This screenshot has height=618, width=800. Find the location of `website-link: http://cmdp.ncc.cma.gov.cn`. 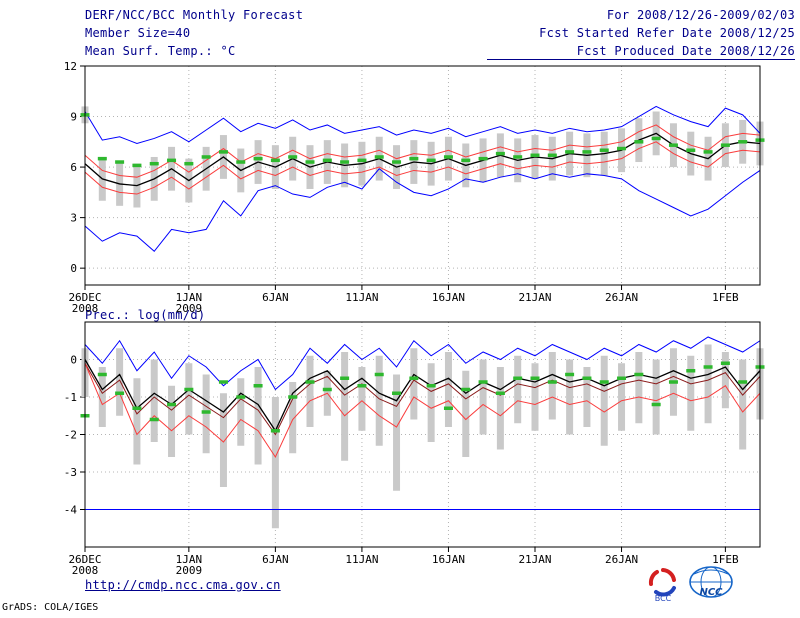

website-link: http://cmdp.ncc.cma.gov.cn is located at coordinates (183, 585).